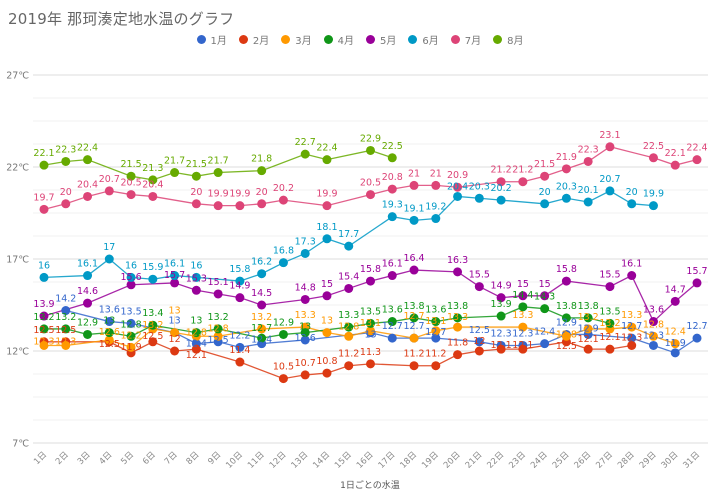 The width and height of the screenshot is (720, 497). What do you see at coordinates (423, 39) in the screenshot?
I see `legend-item-6: 6月` at bounding box center [423, 39].